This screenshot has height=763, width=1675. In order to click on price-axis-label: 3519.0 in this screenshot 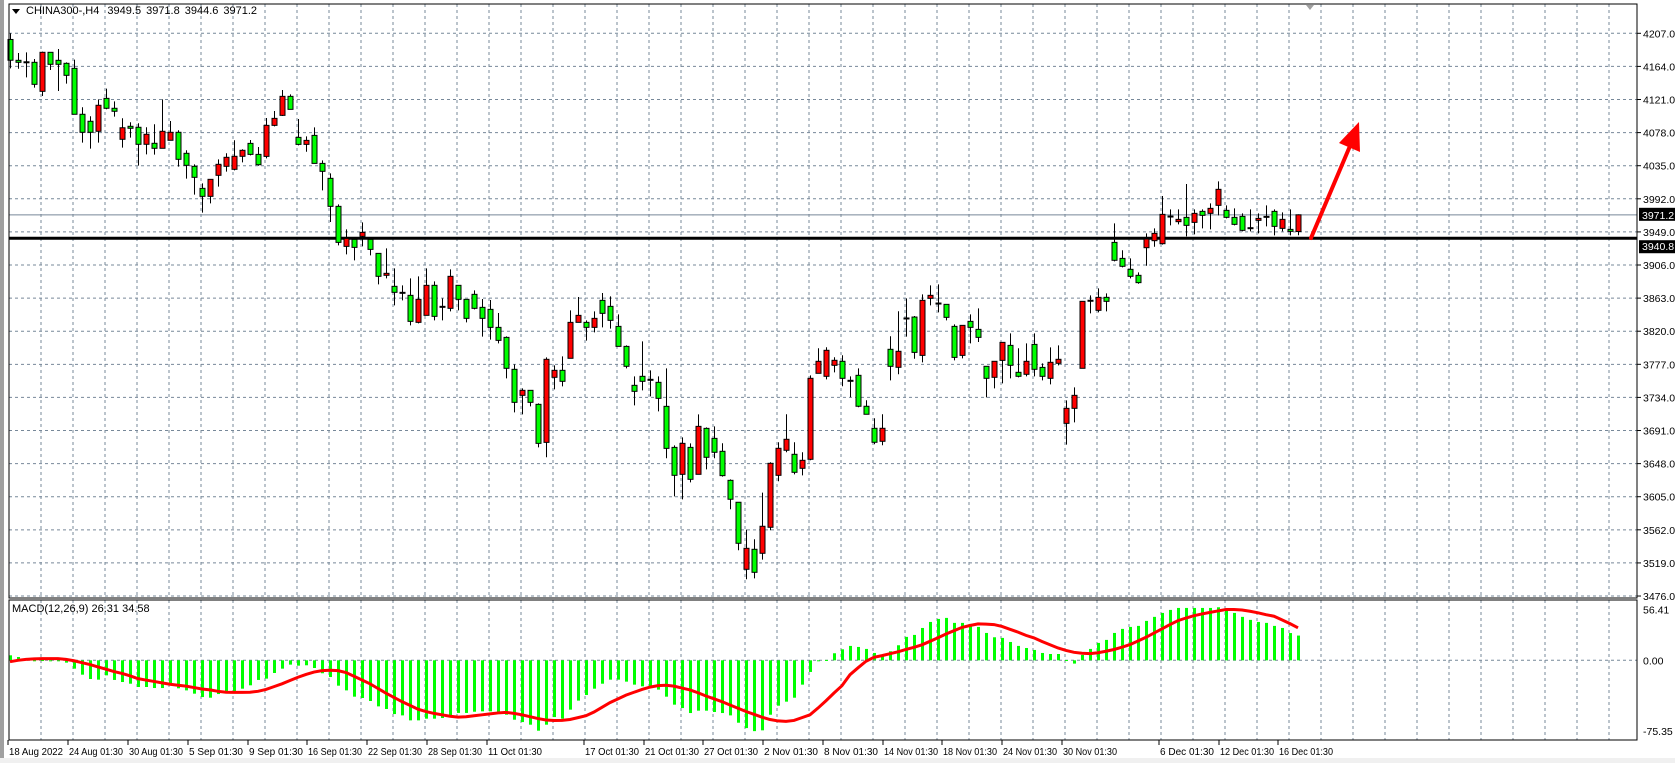, I will do `click(1659, 564)`.